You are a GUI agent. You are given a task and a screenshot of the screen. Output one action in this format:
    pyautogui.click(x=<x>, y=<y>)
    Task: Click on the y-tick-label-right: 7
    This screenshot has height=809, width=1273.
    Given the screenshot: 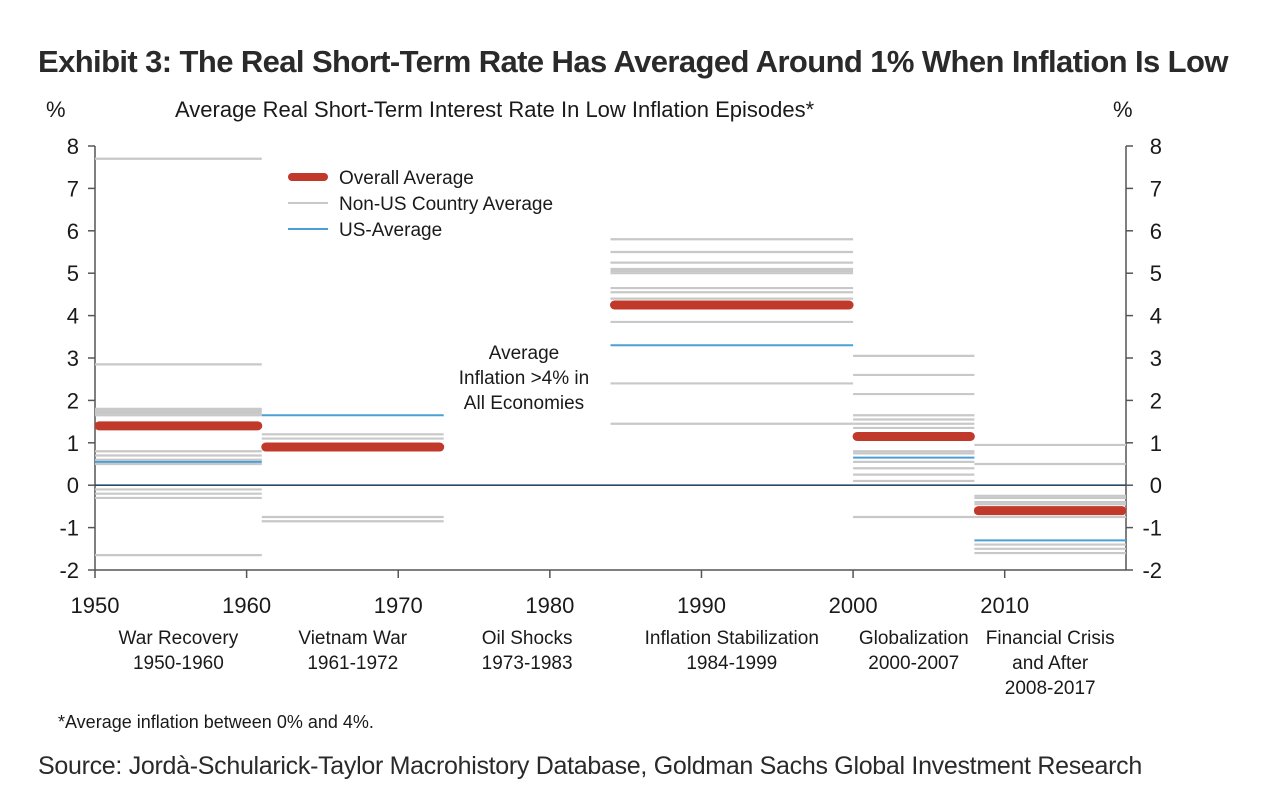 What is the action you would take?
    pyautogui.click(x=1156, y=188)
    